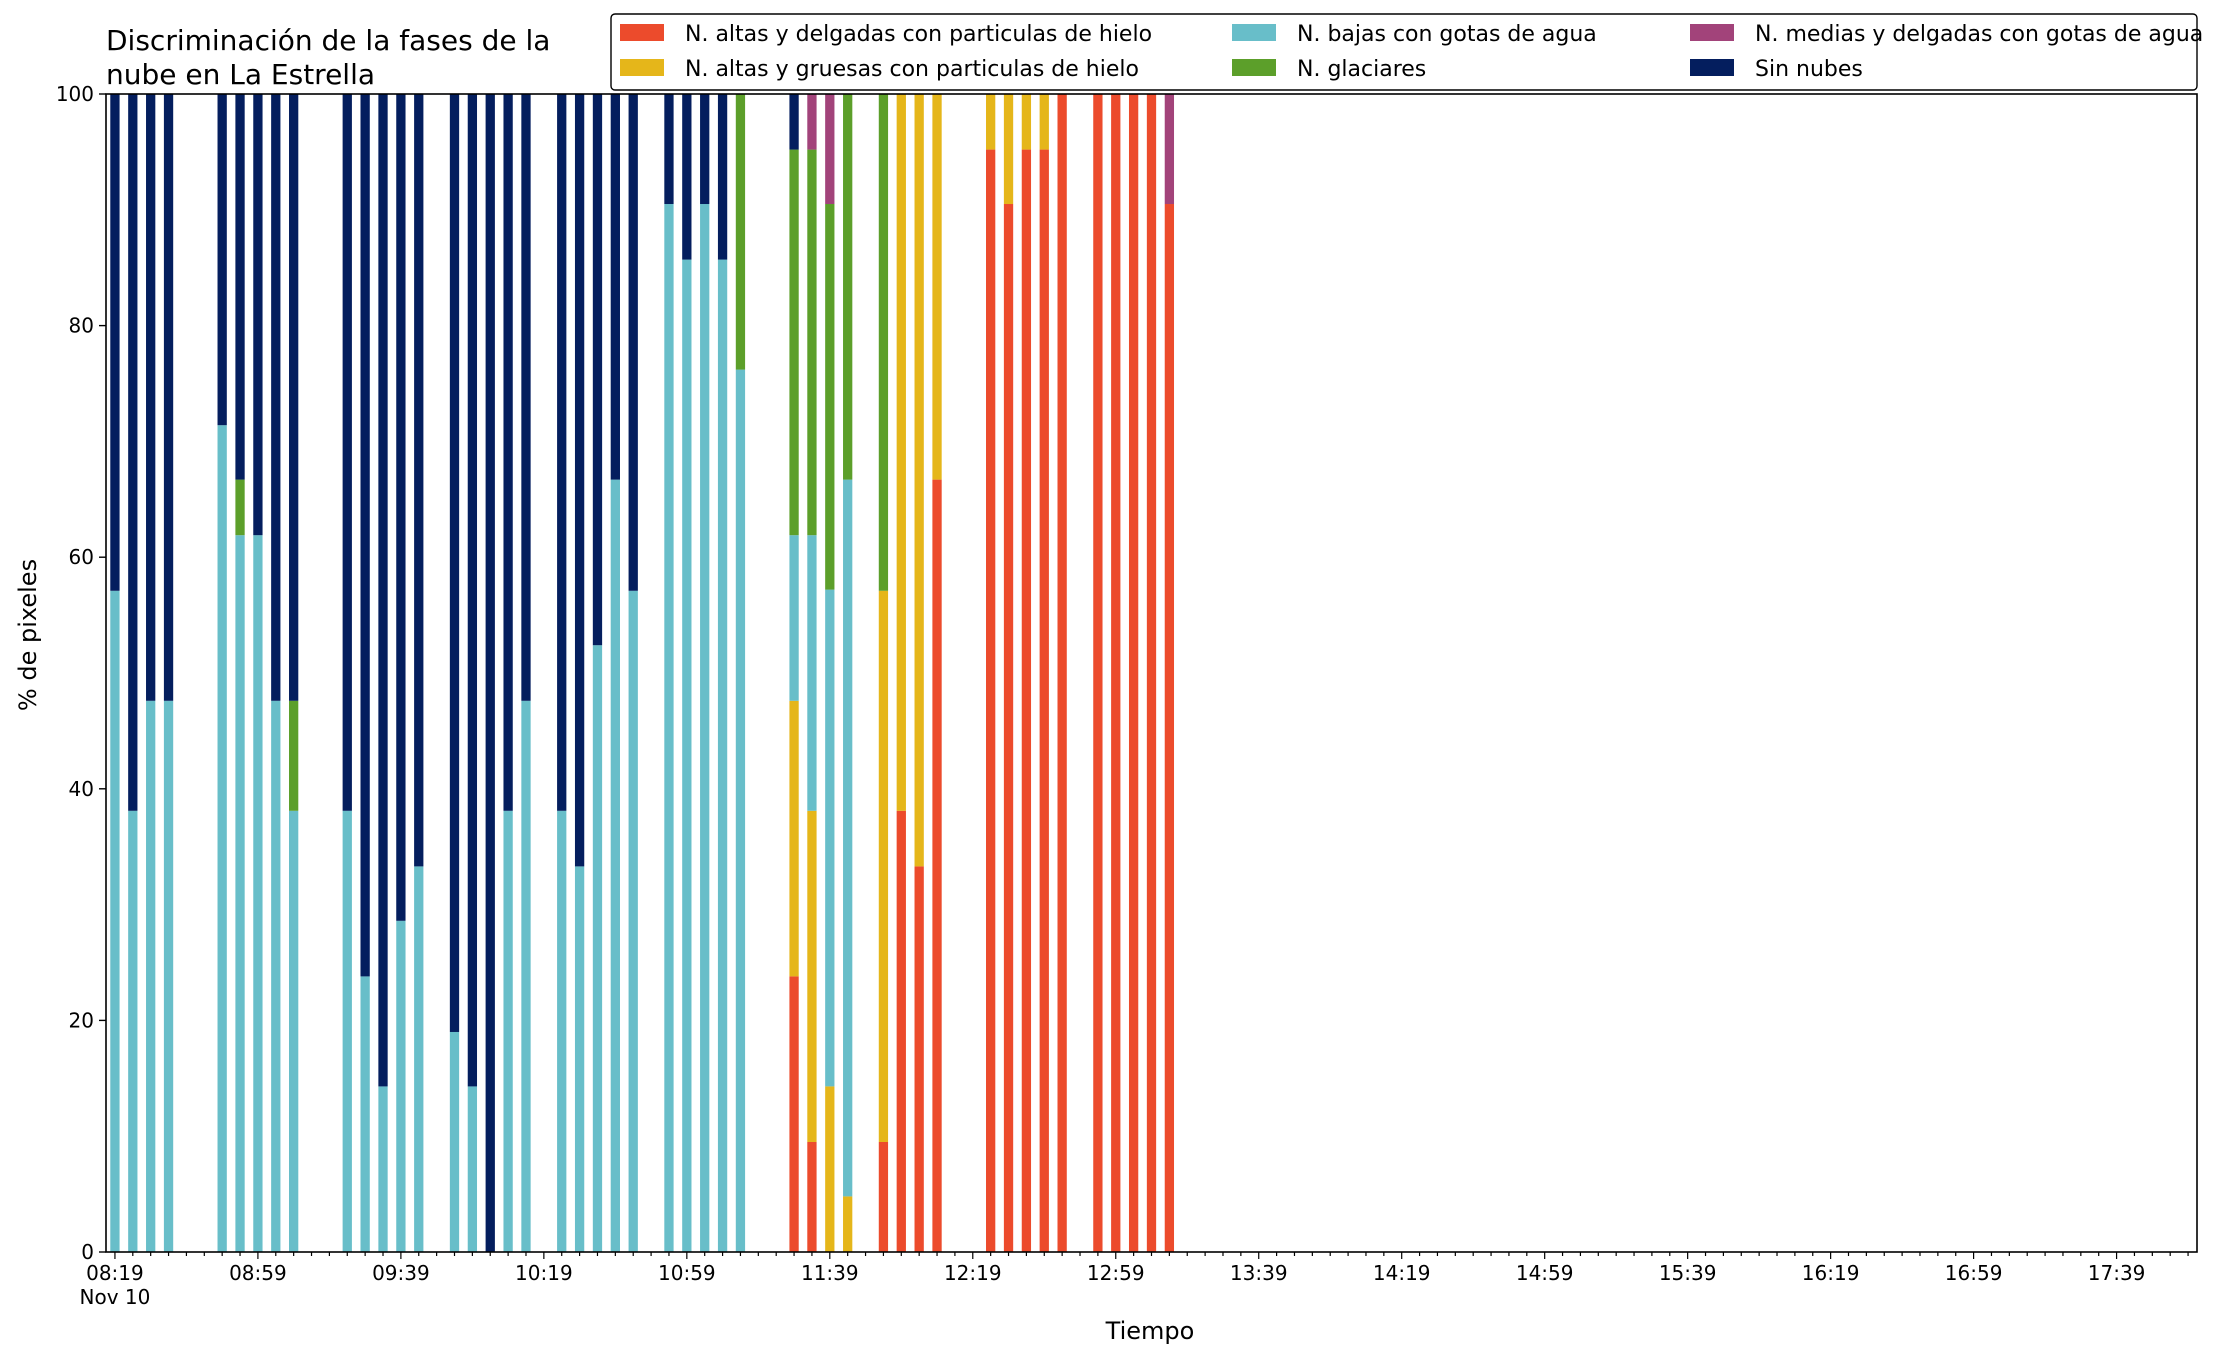 This screenshot has height=1355, width=2216. I want to click on x-tick-label-line: 08:59, so click(258, 1273).